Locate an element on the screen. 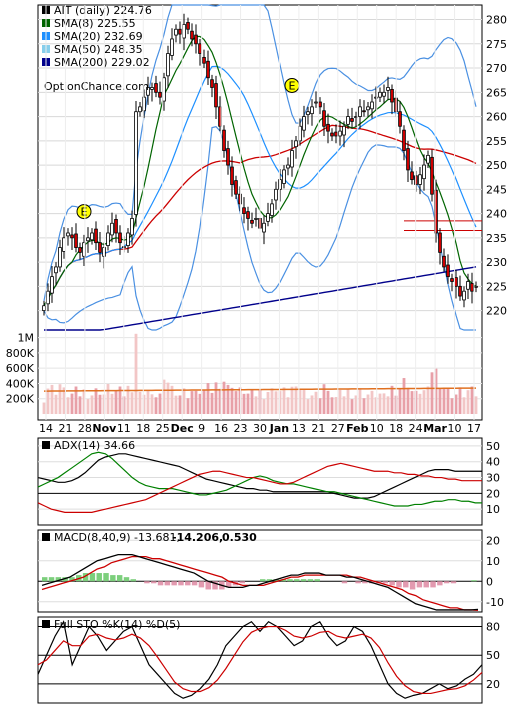  macd-tick-label: -10 is located at coordinates (495, 602).